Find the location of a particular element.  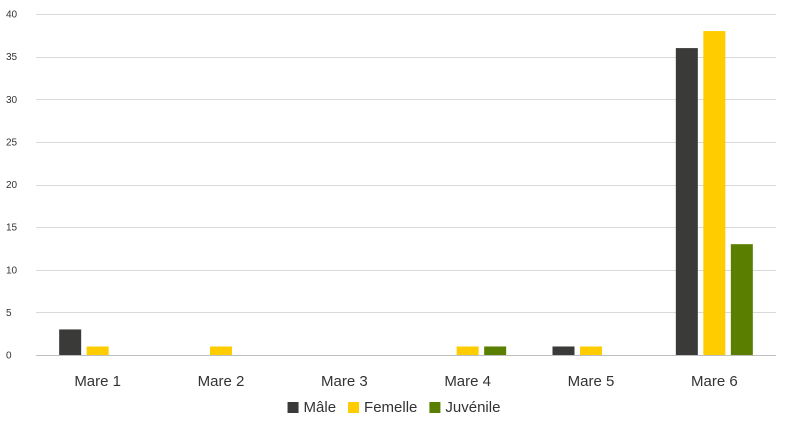

x-tick-label: Mare 1 is located at coordinates (97, 381).